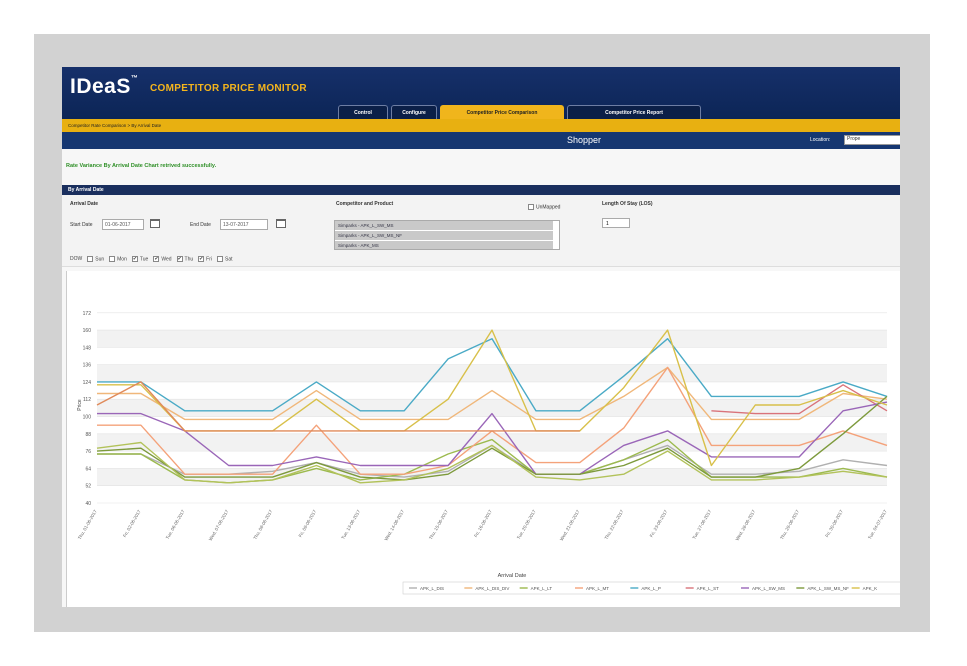  I want to click on dow-checkbox-wed: ✔, so click(156, 259).